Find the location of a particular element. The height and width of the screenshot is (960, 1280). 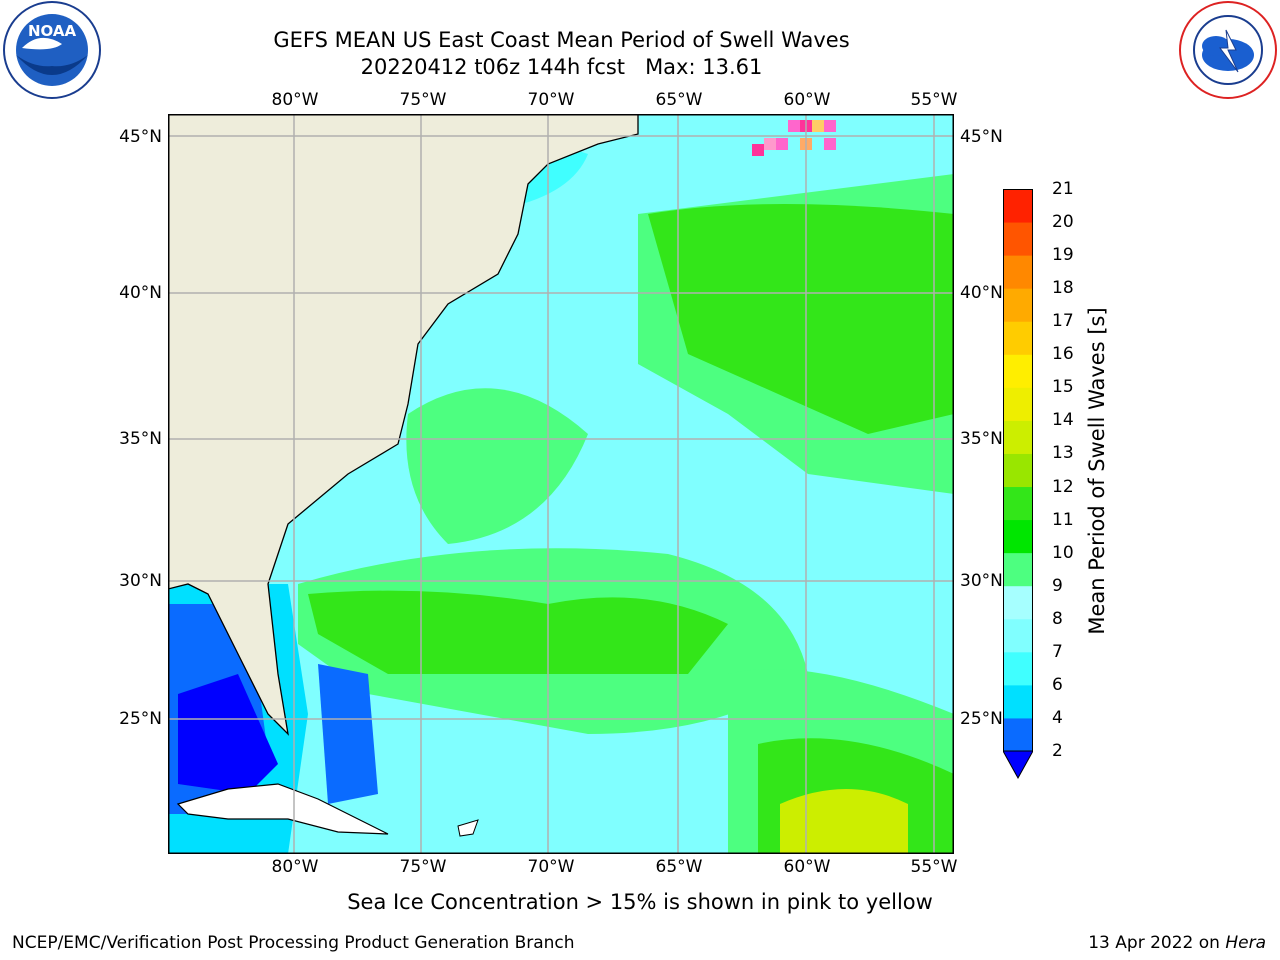

lat-tick-right: 35°N is located at coordinates (981, 439).